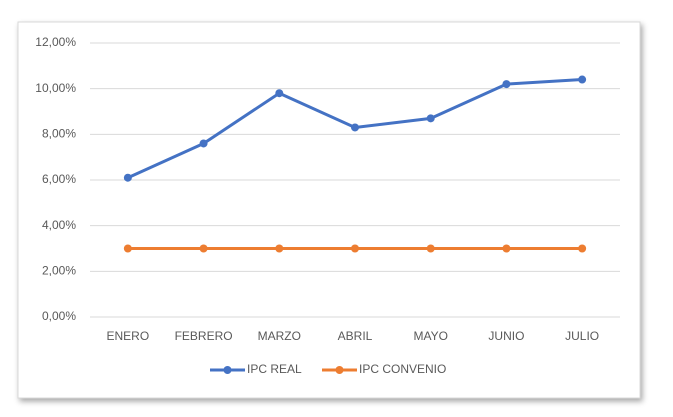 The width and height of the screenshot is (673, 417). What do you see at coordinates (59, 179) in the screenshot?
I see `y-tick-label: 6,00%` at bounding box center [59, 179].